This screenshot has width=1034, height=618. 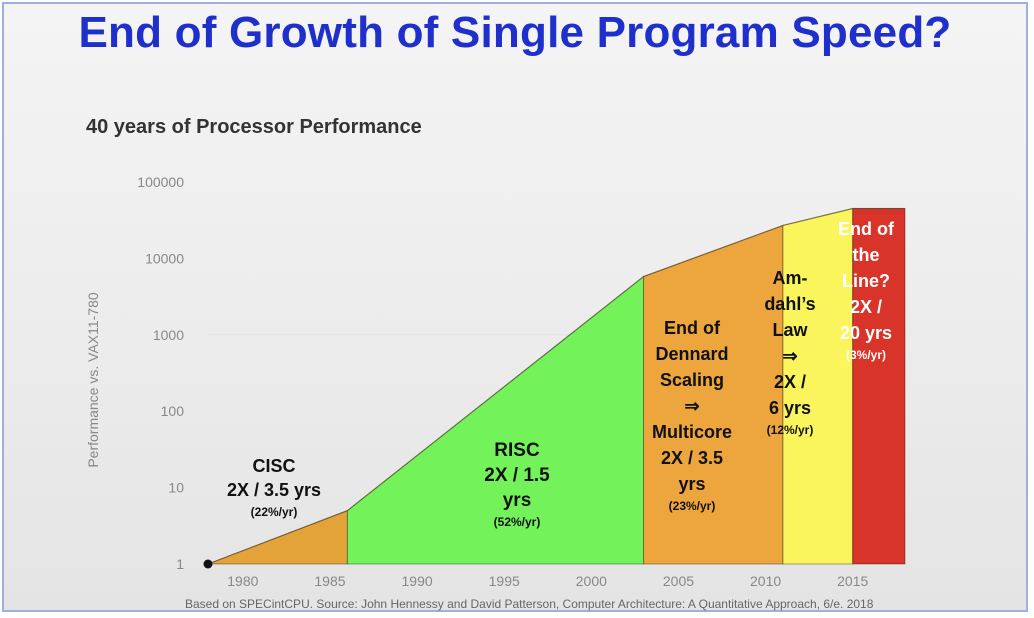 What do you see at coordinates (691, 354) in the screenshot?
I see `region-label-dennard: Dennard` at bounding box center [691, 354].